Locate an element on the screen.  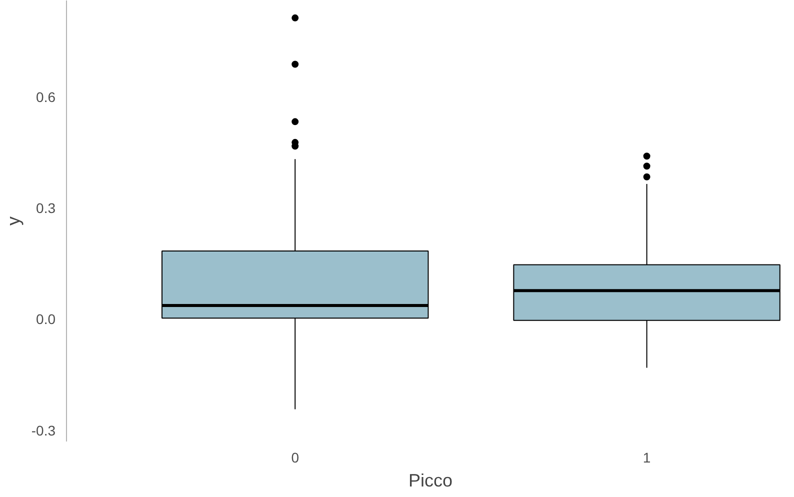
y-tick-label: -0.3 is located at coordinates (43, 430).